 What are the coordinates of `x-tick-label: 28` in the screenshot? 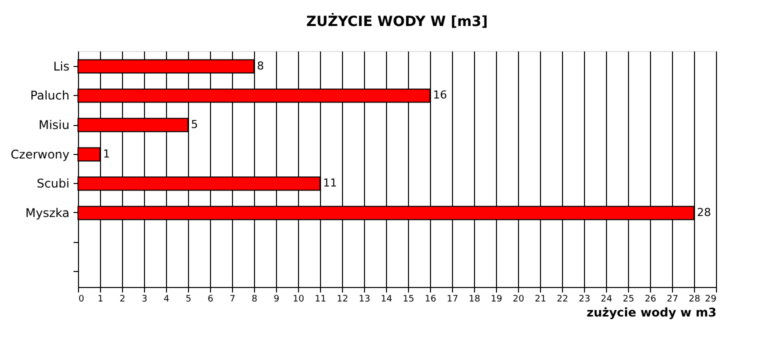 It's located at (694, 299).